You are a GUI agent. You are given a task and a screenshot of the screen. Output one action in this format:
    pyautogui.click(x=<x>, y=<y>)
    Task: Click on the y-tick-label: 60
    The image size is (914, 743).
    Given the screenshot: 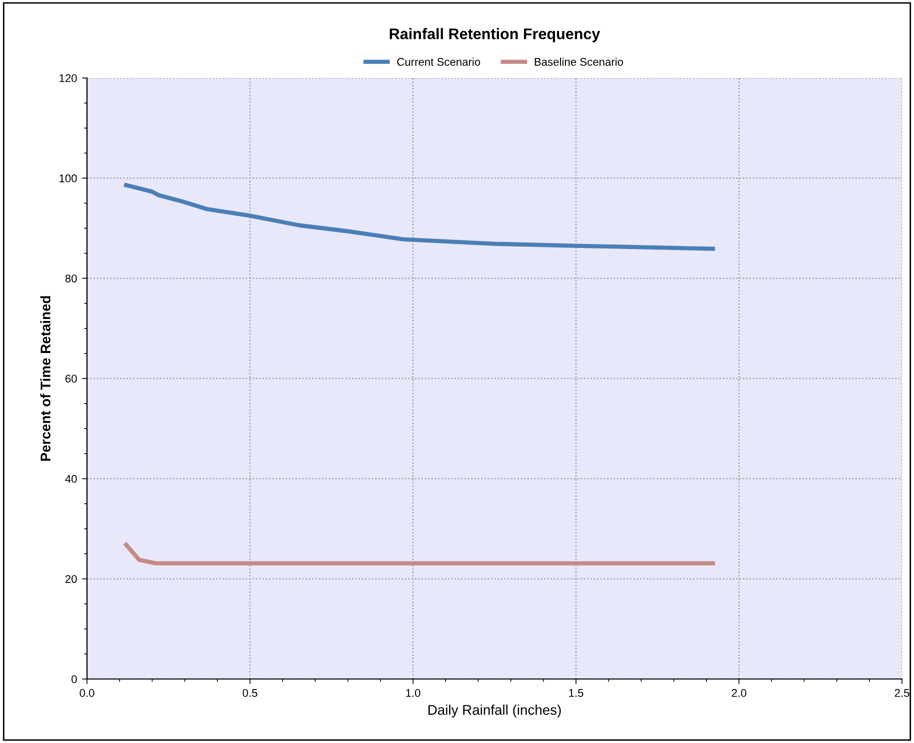 What is the action you would take?
    pyautogui.click(x=71, y=378)
    